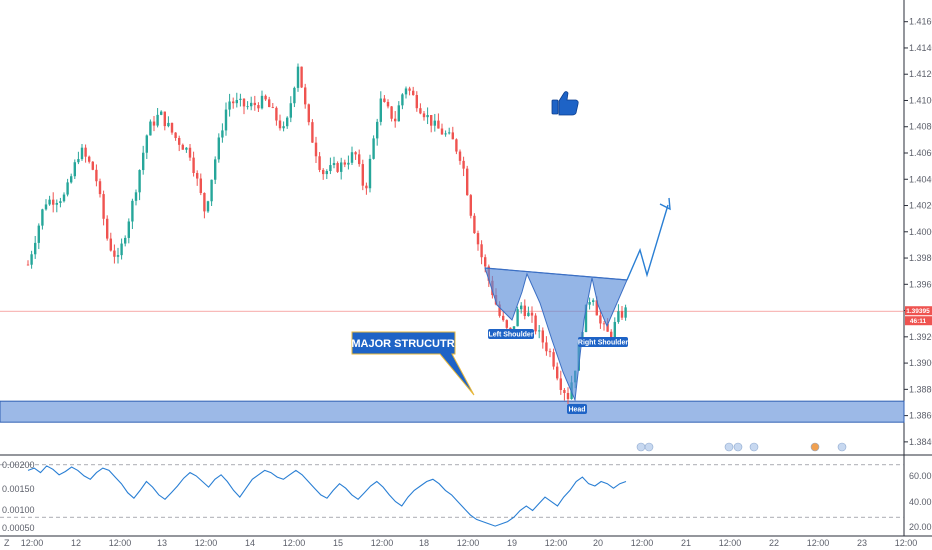 This screenshot has width=932, height=550. What do you see at coordinates (7, 543) in the screenshot?
I see `scroll-label: Z` at bounding box center [7, 543].